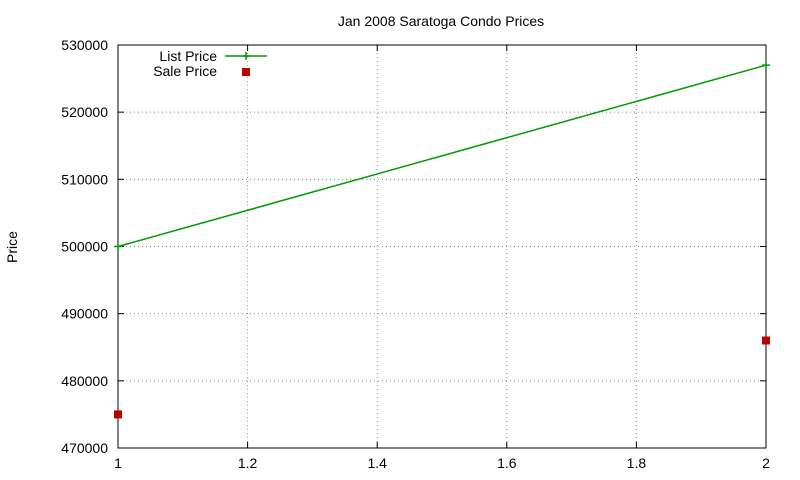 The image size is (800, 480). I want to click on legend: List Price Sale Price, so click(210, 63).